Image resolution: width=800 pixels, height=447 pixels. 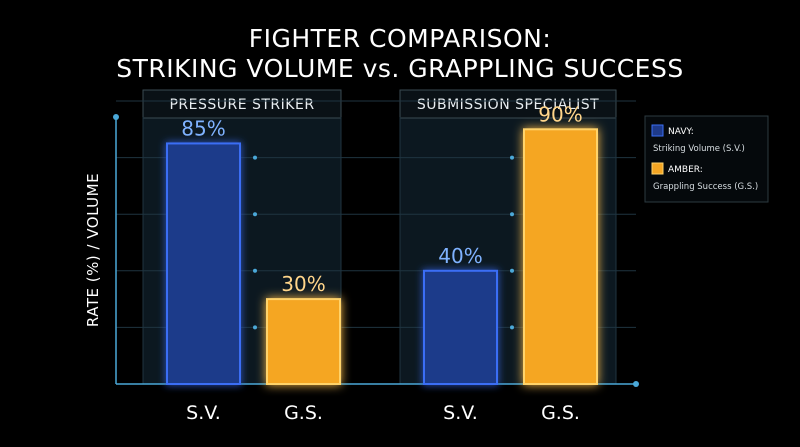 What do you see at coordinates (93, 250) in the screenshot?
I see `y-axis-label: RATE (%) / VOLUME` at bounding box center [93, 250].